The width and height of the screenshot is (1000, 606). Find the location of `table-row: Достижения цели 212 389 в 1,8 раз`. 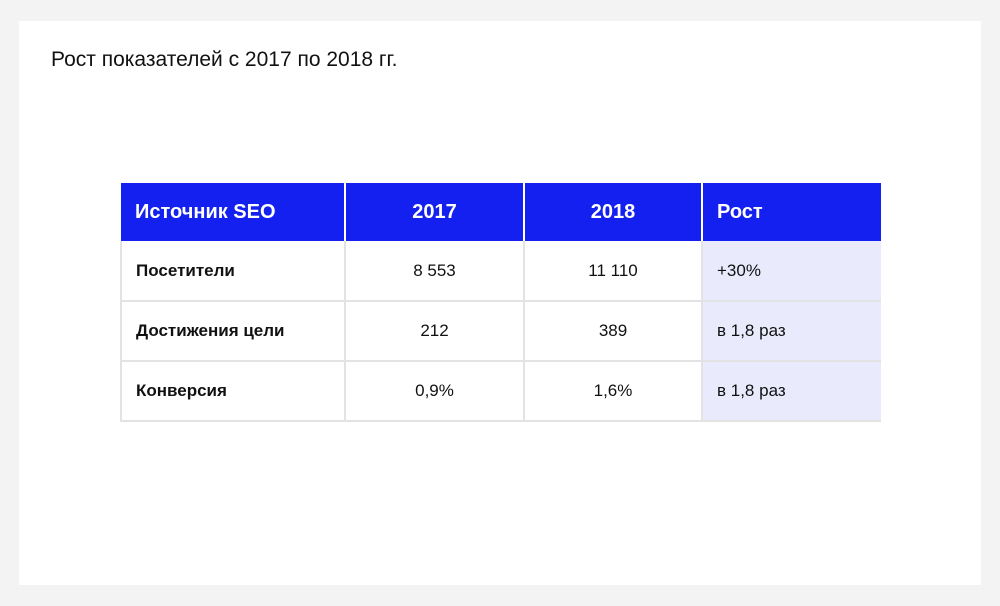

table-row: Достижения цели 212 389 в 1,8 раз is located at coordinates (500, 331).